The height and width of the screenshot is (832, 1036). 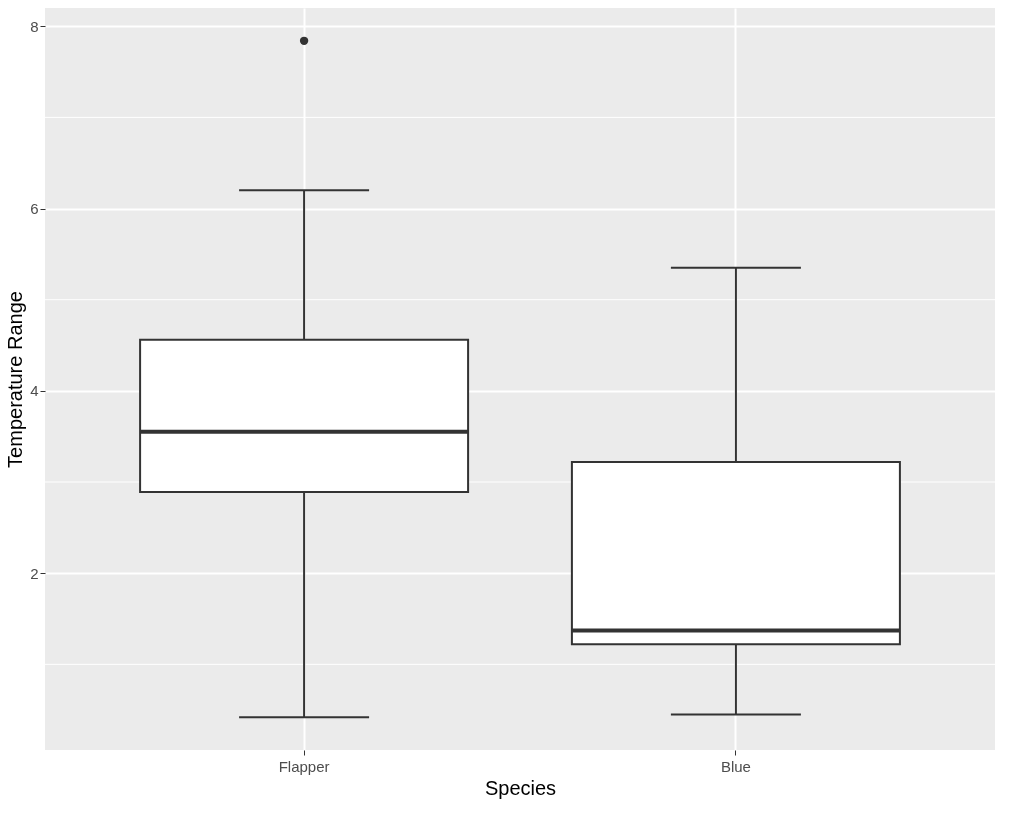 What do you see at coordinates (34, 26) in the screenshot?
I see `y-tick-label: 8` at bounding box center [34, 26].